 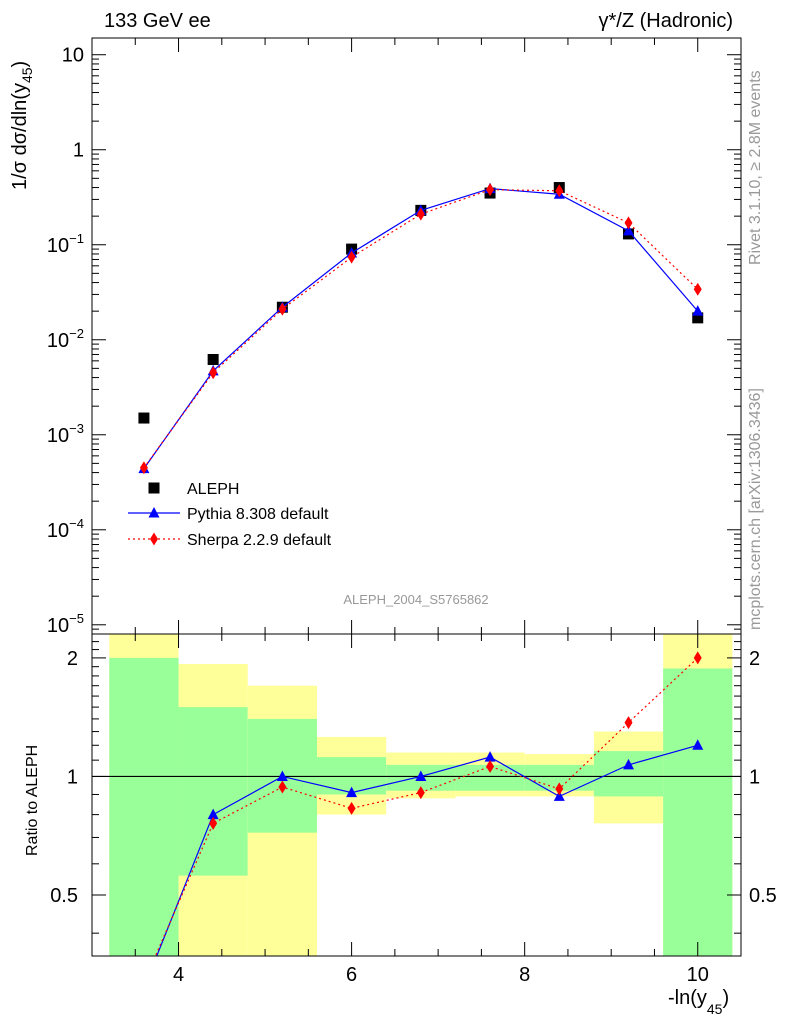 I want to click on y-tick-label: 10⁻², so click(x=65, y=339).